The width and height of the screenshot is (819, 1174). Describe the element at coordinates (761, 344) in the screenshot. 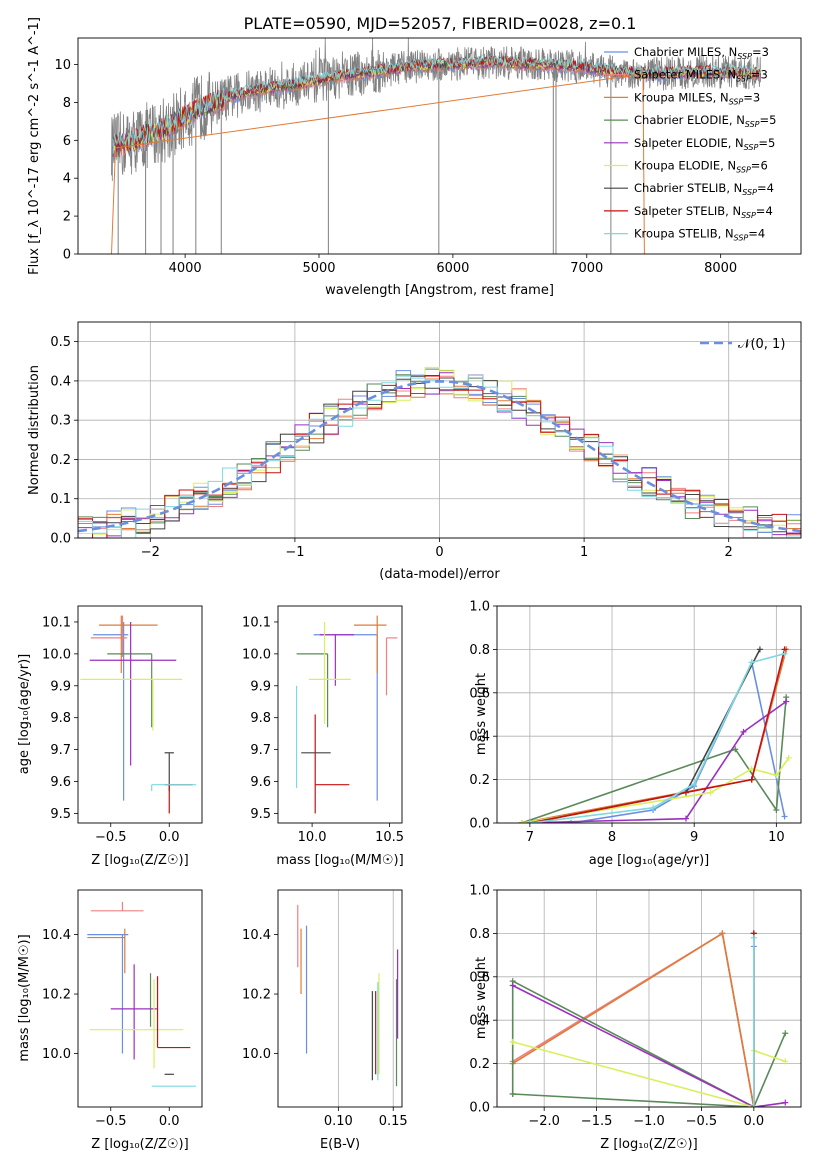

I see `gaussian-legend-label: 𝒩(0, 1)` at that location.